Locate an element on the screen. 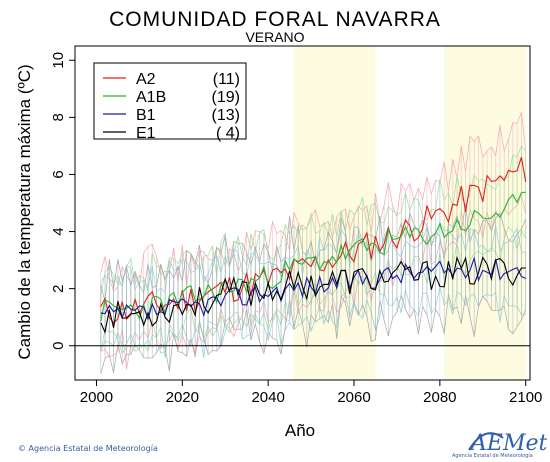 This screenshot has width=550, height=462. y-tick-label: 0 is located at coordinates (58, 346).